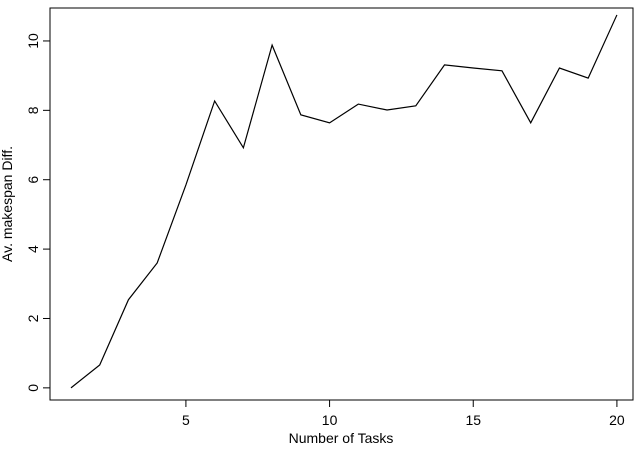 This screenshot has width=640, height=451. What do you see at coordinates (473, 420) in the screenshot?
I see `x-tick-label: 15` at bounding box center [473, 420].